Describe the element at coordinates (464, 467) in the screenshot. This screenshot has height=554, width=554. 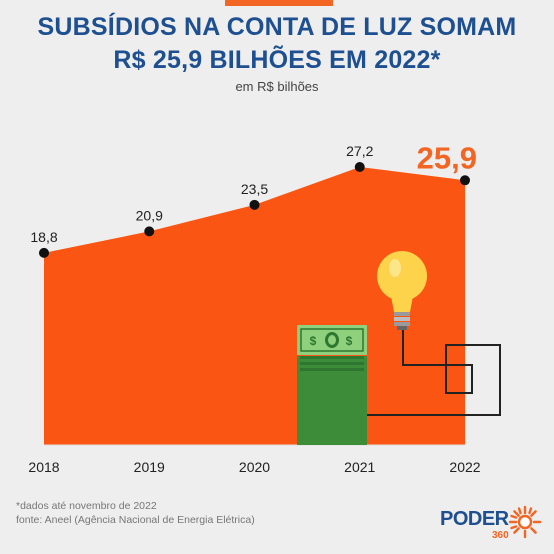
I see `x-tick-label-2022: 2022` at that location.